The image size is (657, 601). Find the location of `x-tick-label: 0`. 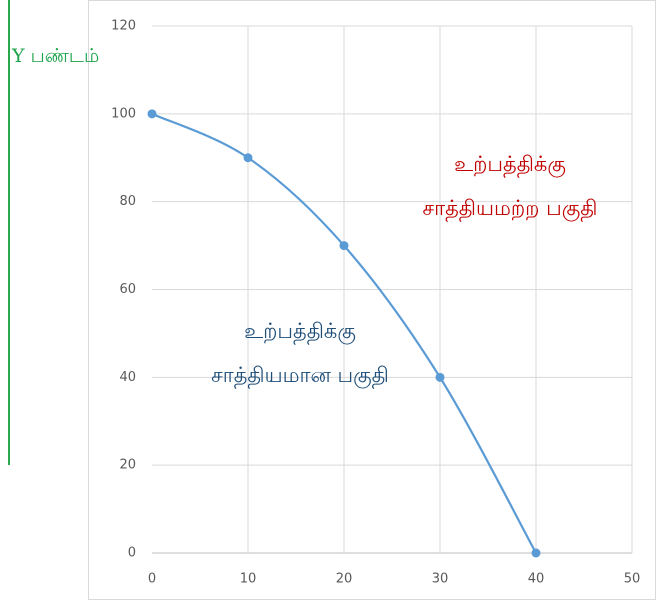

x-tick-label: 0 is located at coordinates (152, 579).